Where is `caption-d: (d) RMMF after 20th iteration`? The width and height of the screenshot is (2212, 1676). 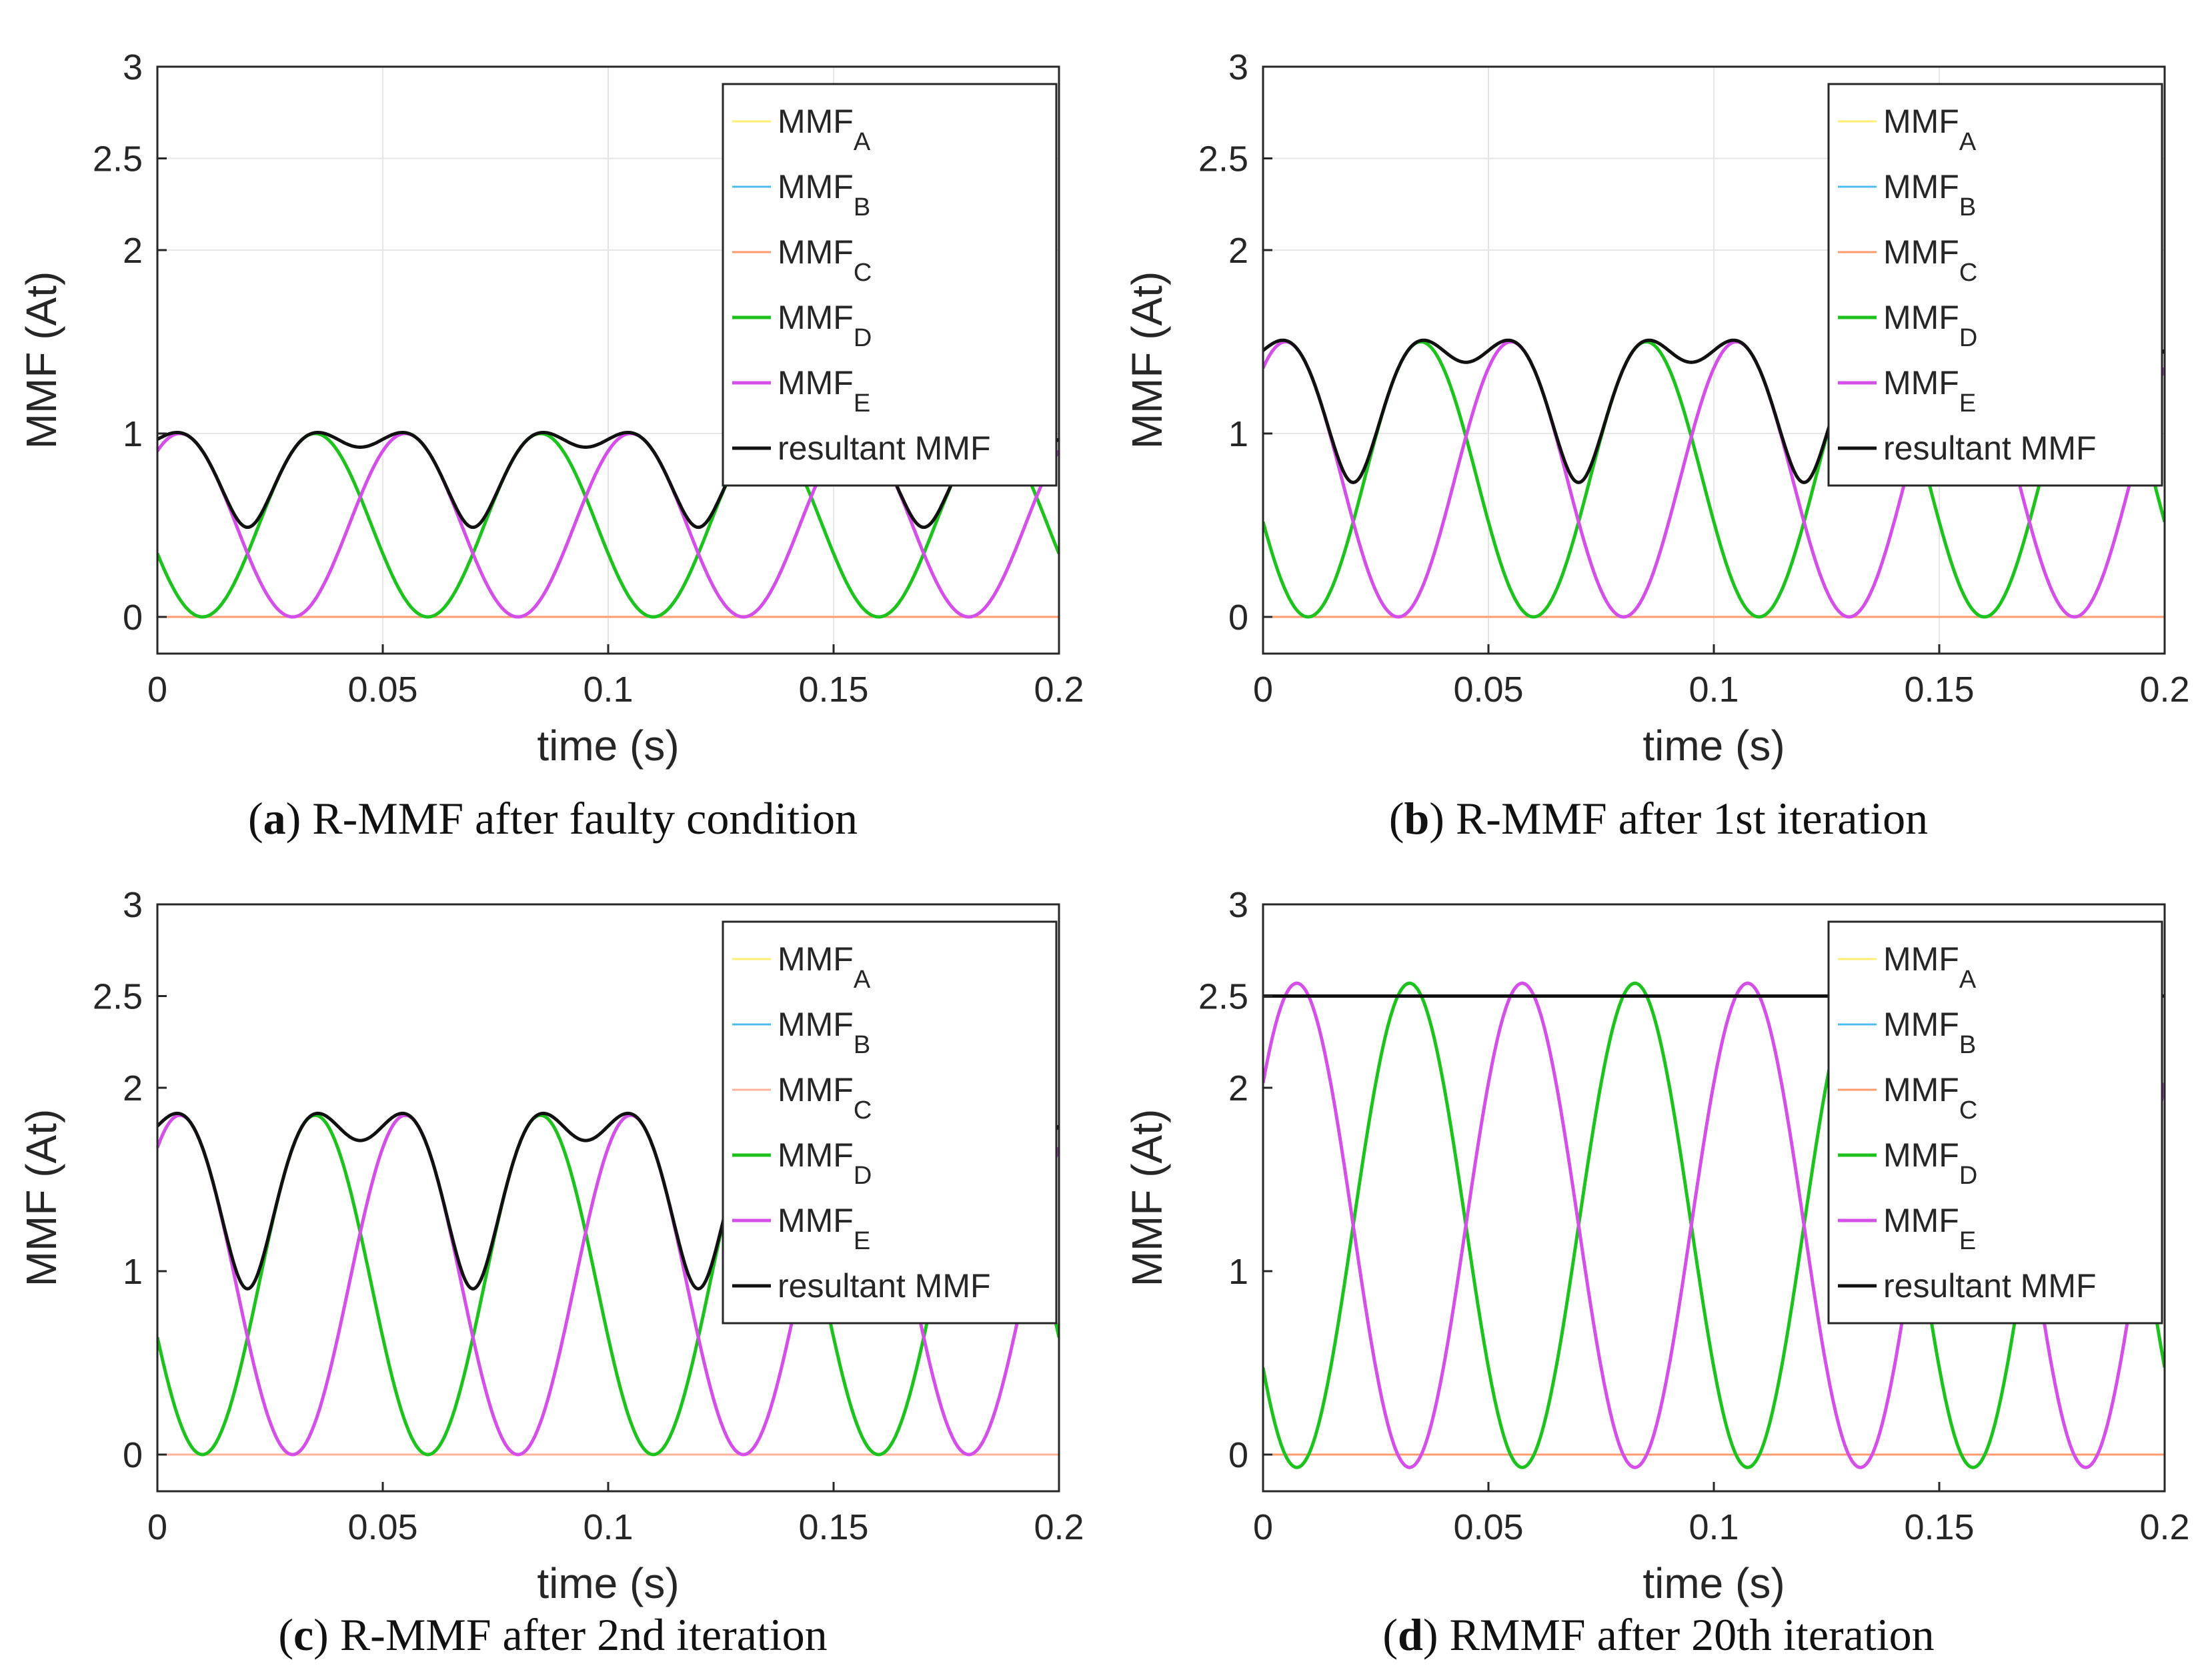
caption-d: (d) RMMF after 20th iteration is located at coordinates (1658, 1634).